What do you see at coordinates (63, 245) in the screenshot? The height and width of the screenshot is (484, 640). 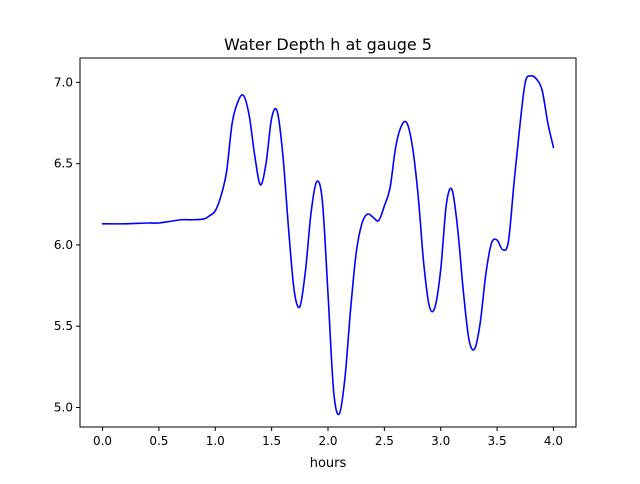 I see `y-tick-label: 6.0` at bounding box center [63, 245].